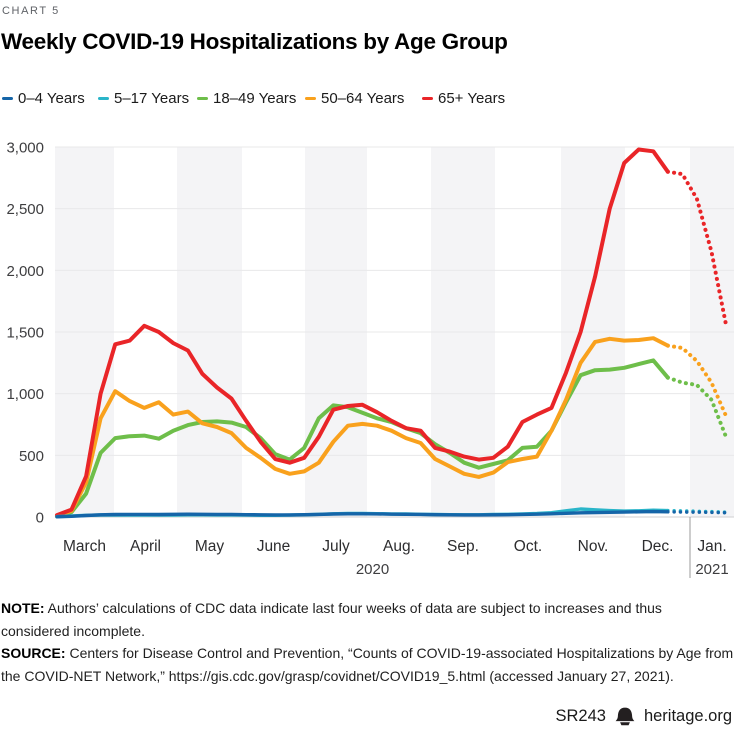 Image resolution: width=734 pixels, height=741 pixels. I want to click on legend-swatch-5-17-years, so click(103, 98).